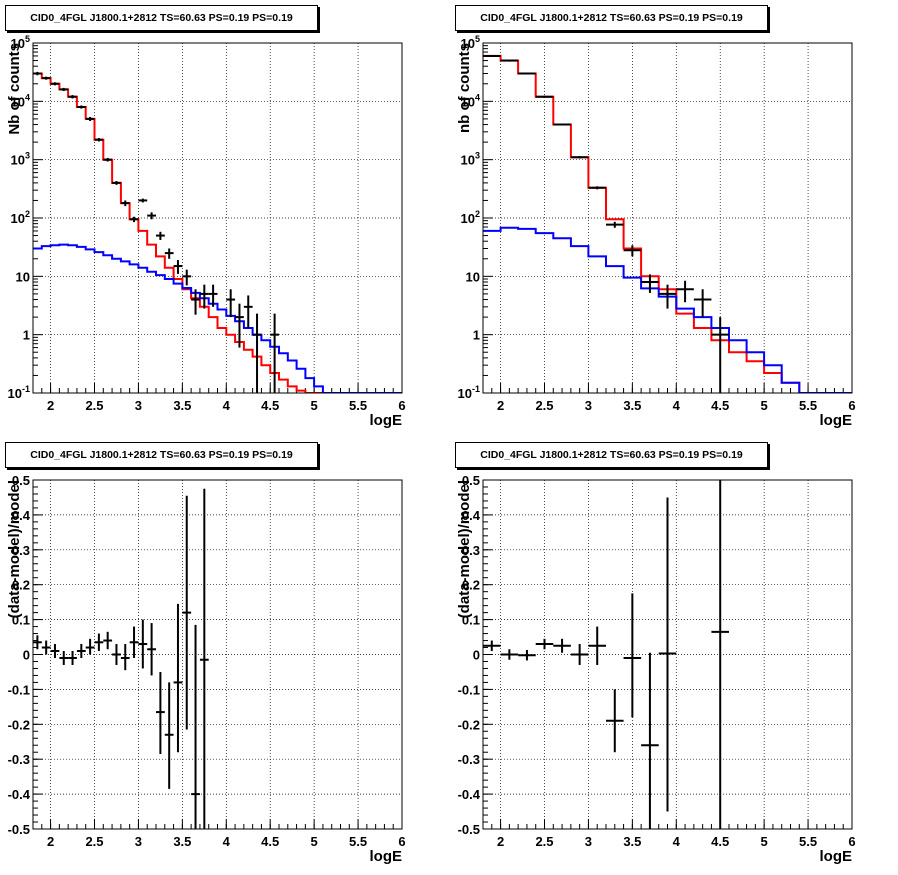  What do you see at coordinates (469, 724) in the screenshot?
I see `y-tick-label: -0.2` at bounding box center [469, 724].